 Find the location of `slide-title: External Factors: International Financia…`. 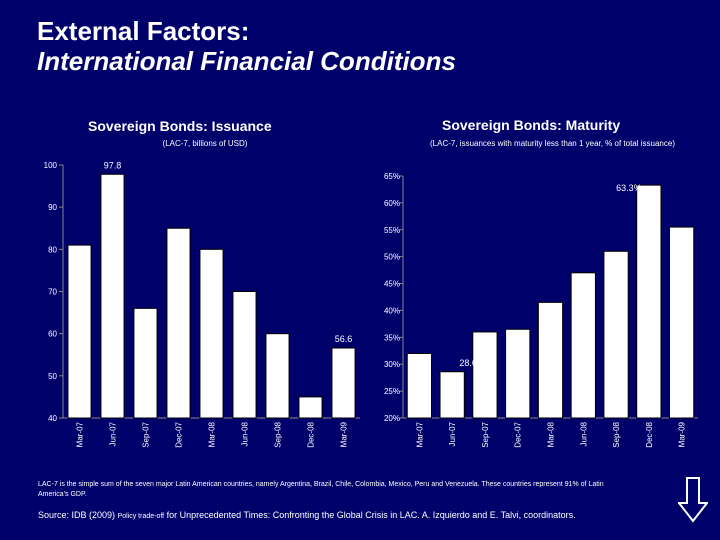

slide-title: External Factors: International Financia… is located at coordinates (246, 46).